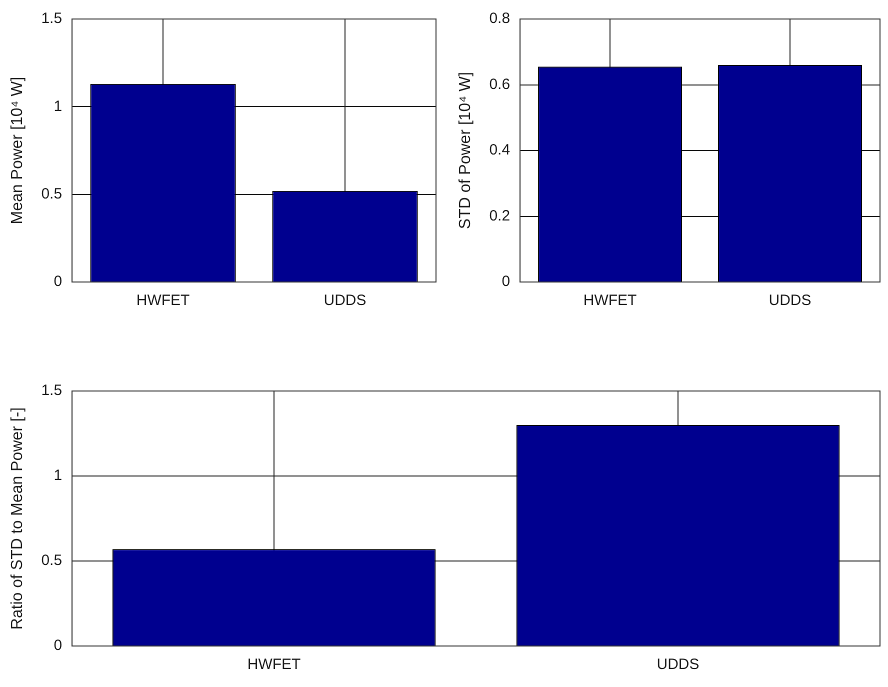 The image size is (888, 687). Describe the element at coordinates (17, 150) in the screenshot. I see `y-axis-title: Mean Power [10⁴ W]` at that location.